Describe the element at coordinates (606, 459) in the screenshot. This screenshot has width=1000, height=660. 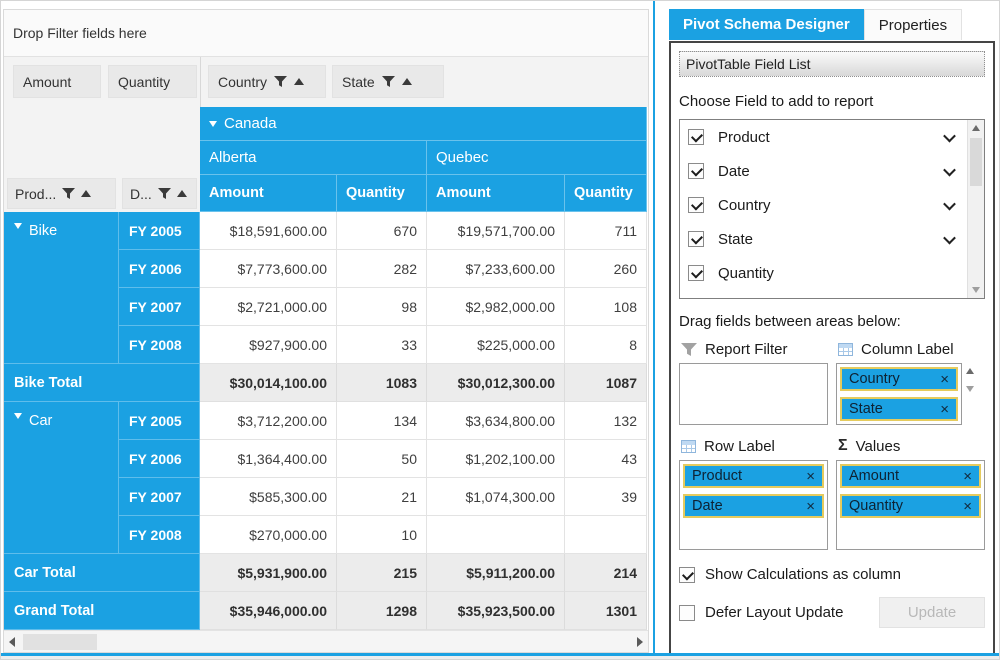
I see `pivot-value-cell: 43` at that location.